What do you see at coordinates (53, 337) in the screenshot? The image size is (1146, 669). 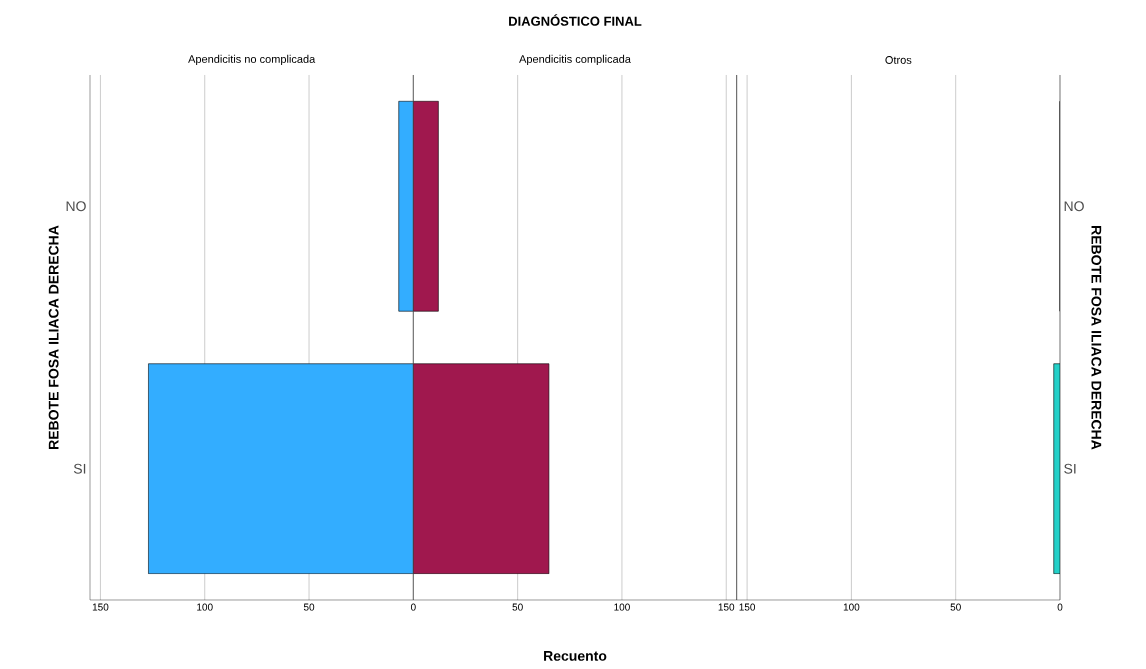 I see `y-axis-title: REBOTE FOSA ILIACA DERECHA` at bounding box center [53, 337].